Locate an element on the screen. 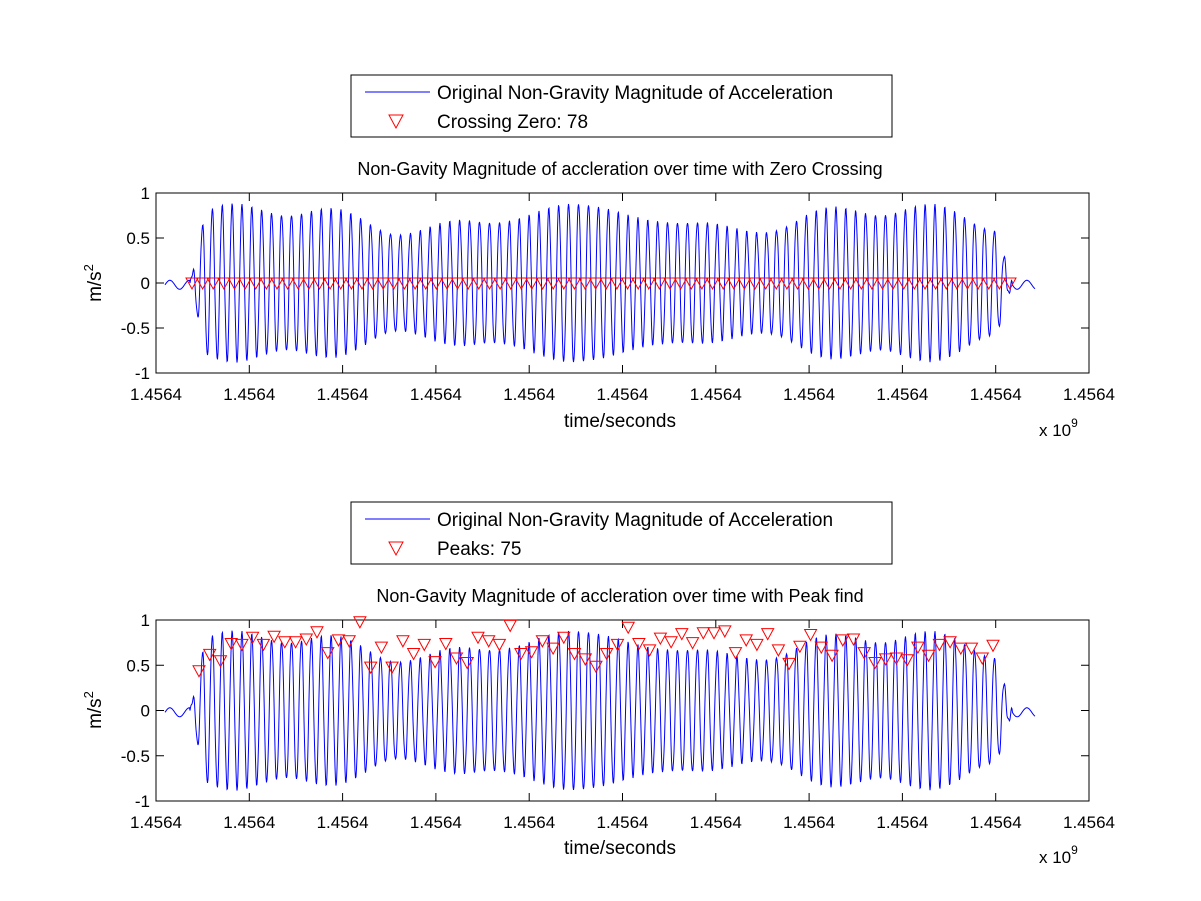 This screenshot has width=1201, height=901. y-tick-label: -0.5 is located at coordinates (135, 756).